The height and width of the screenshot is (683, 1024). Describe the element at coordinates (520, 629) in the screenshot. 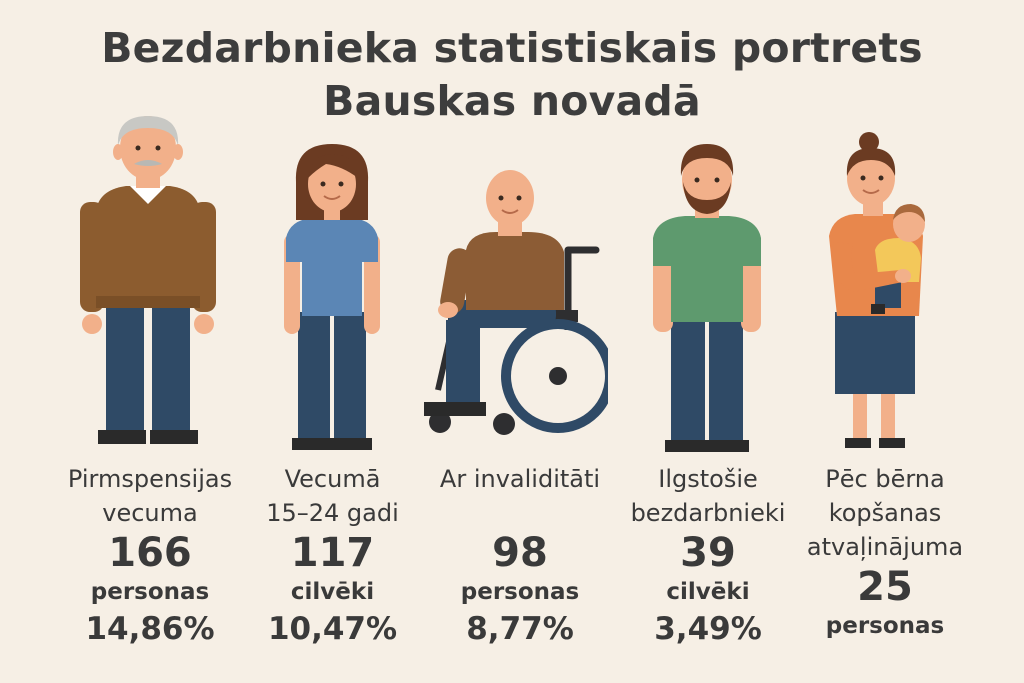

I see `group-percent: 8,77%` at that location.